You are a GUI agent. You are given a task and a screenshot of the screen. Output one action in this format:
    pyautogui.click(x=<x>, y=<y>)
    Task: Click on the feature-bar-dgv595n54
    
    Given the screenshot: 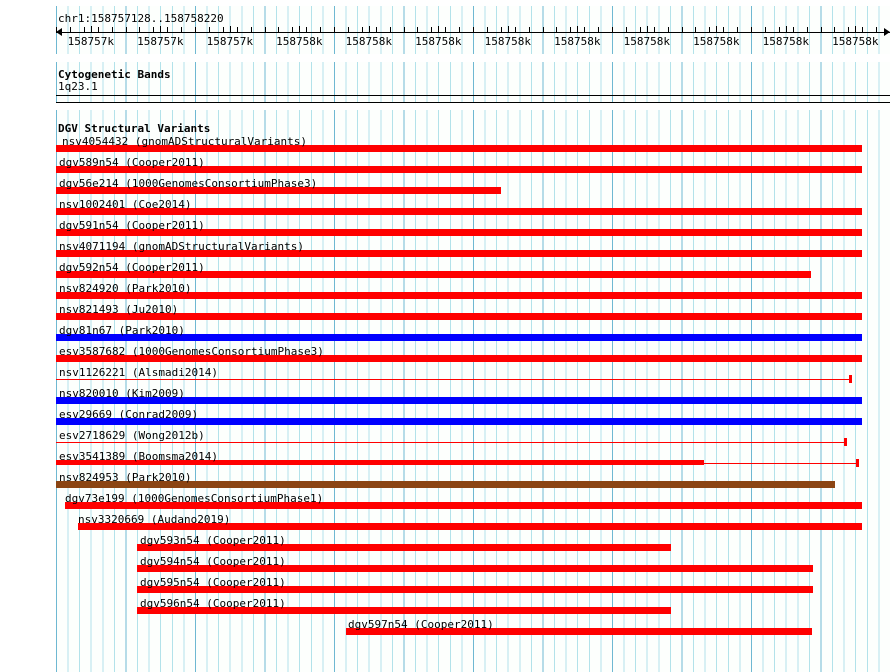 What is the action you would take?
    pyautogui.click(x=475, y=589)
    